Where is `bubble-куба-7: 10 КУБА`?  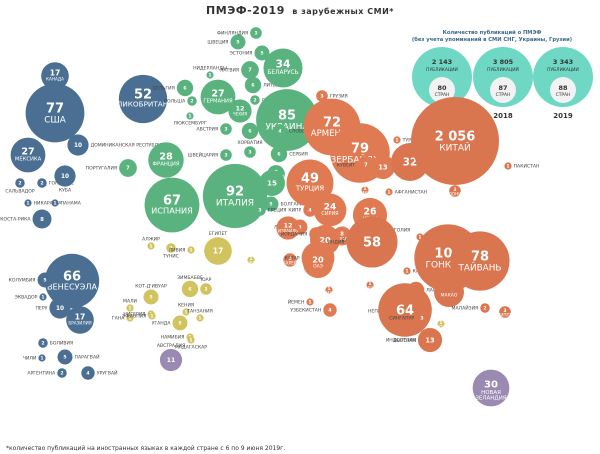
bubble-куба-7: 10 КУБА is located at coordinates (65, 179).